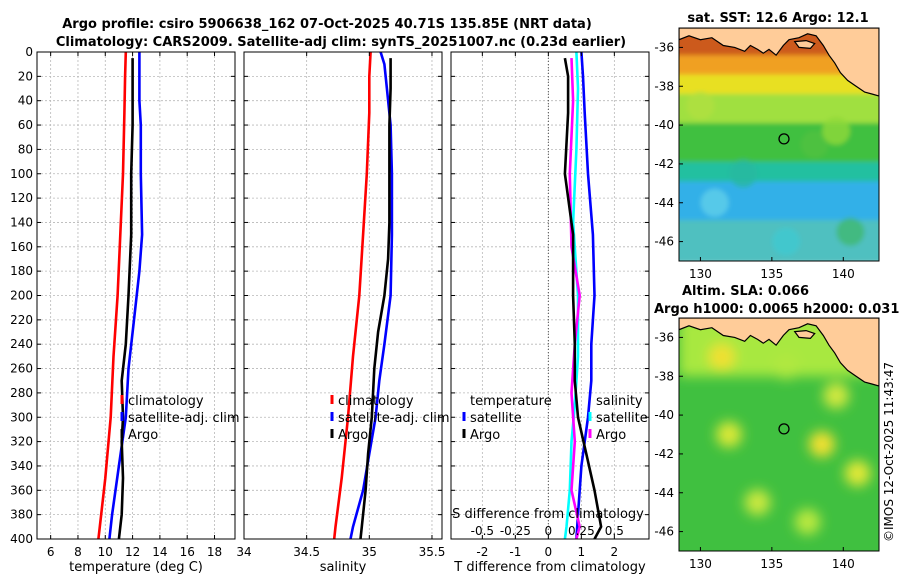  Describe the element at coordinates (614, 531) in the screenshot. I see `difference-s-tick-label: 0.5` at that location.